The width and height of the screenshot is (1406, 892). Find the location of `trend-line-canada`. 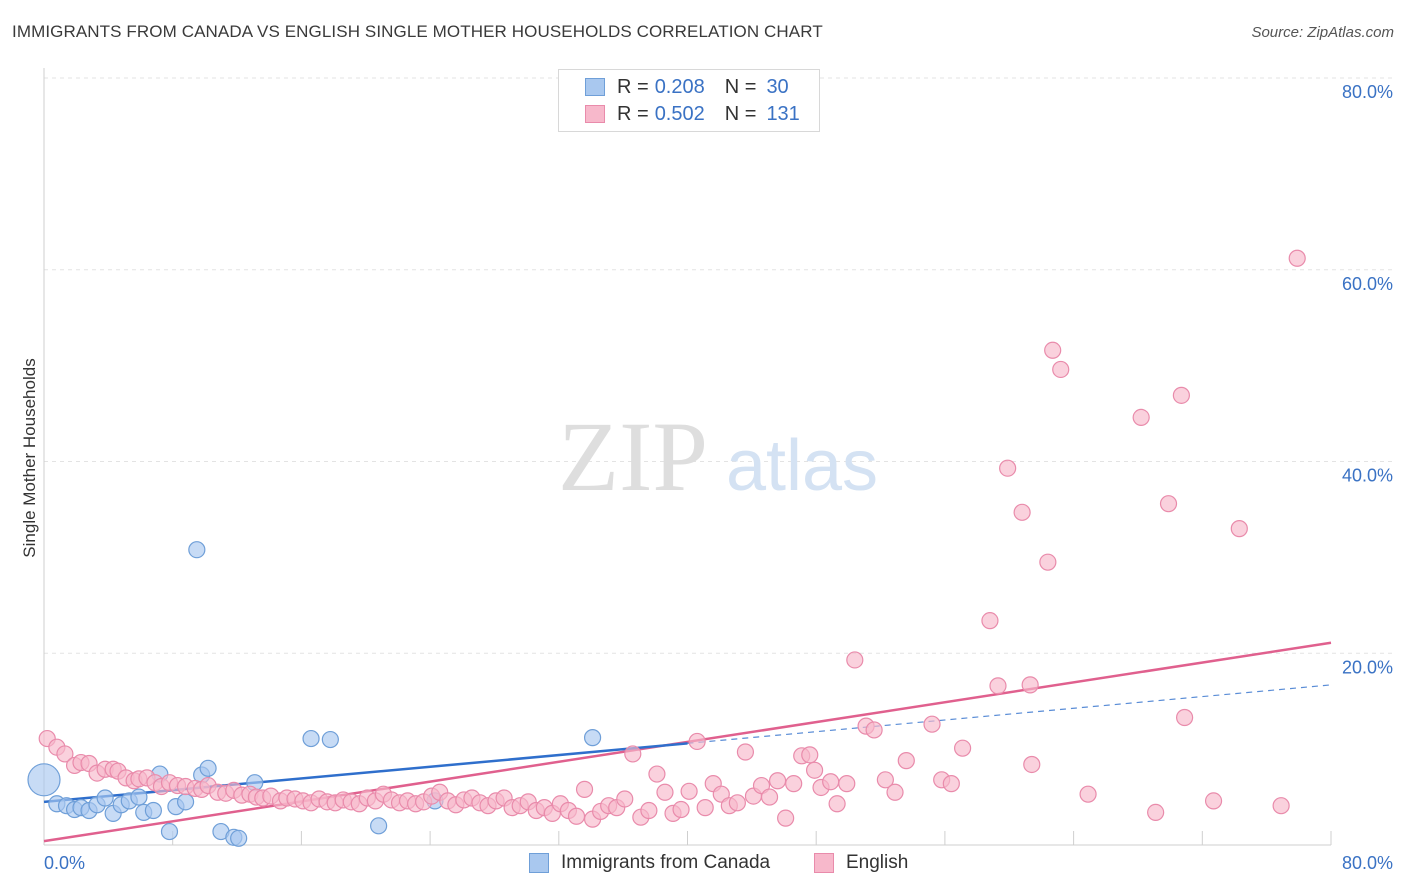

trend-line-canada is located at coordinates (365, 773).